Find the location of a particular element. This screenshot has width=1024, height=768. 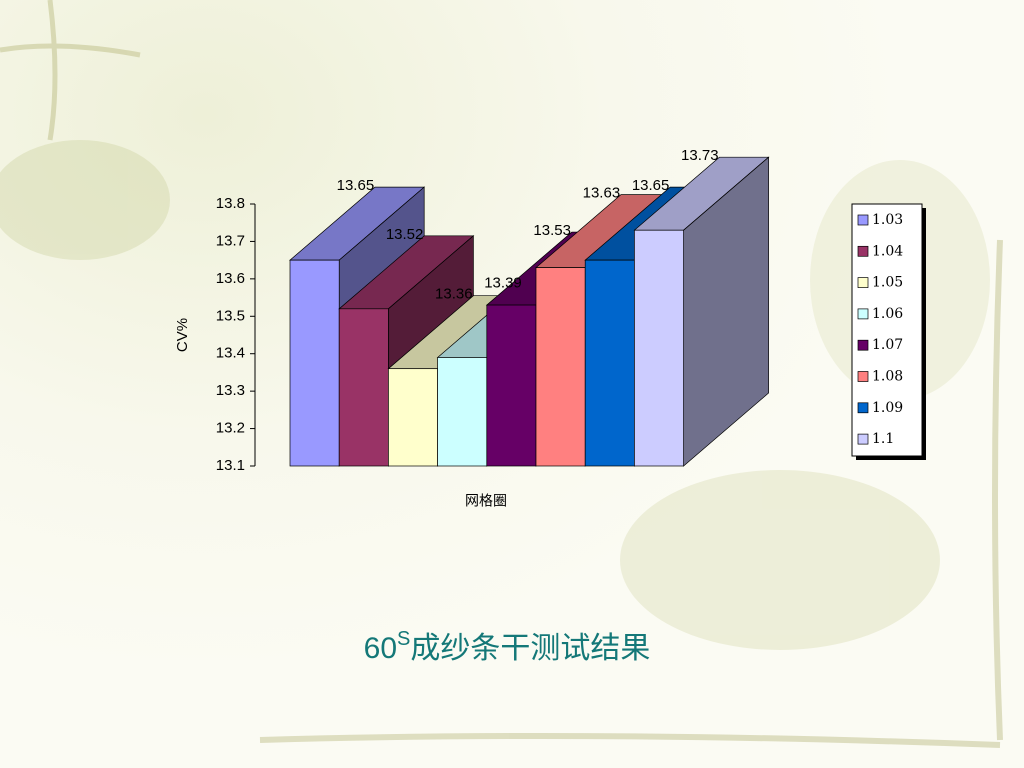

y-tick-label: 13.1 is located at coordinates (230, 465).